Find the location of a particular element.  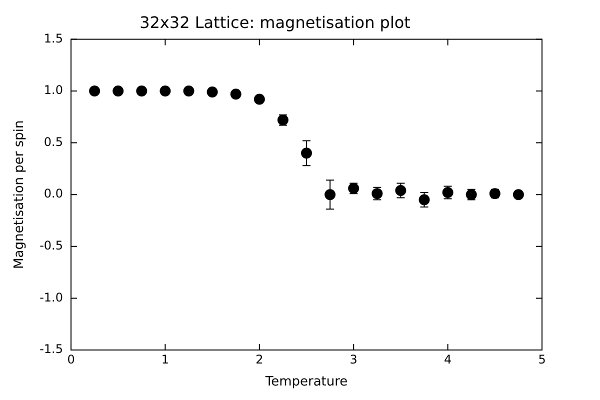

y-tick-label: 0.5 is located at coordinates (54, 141).